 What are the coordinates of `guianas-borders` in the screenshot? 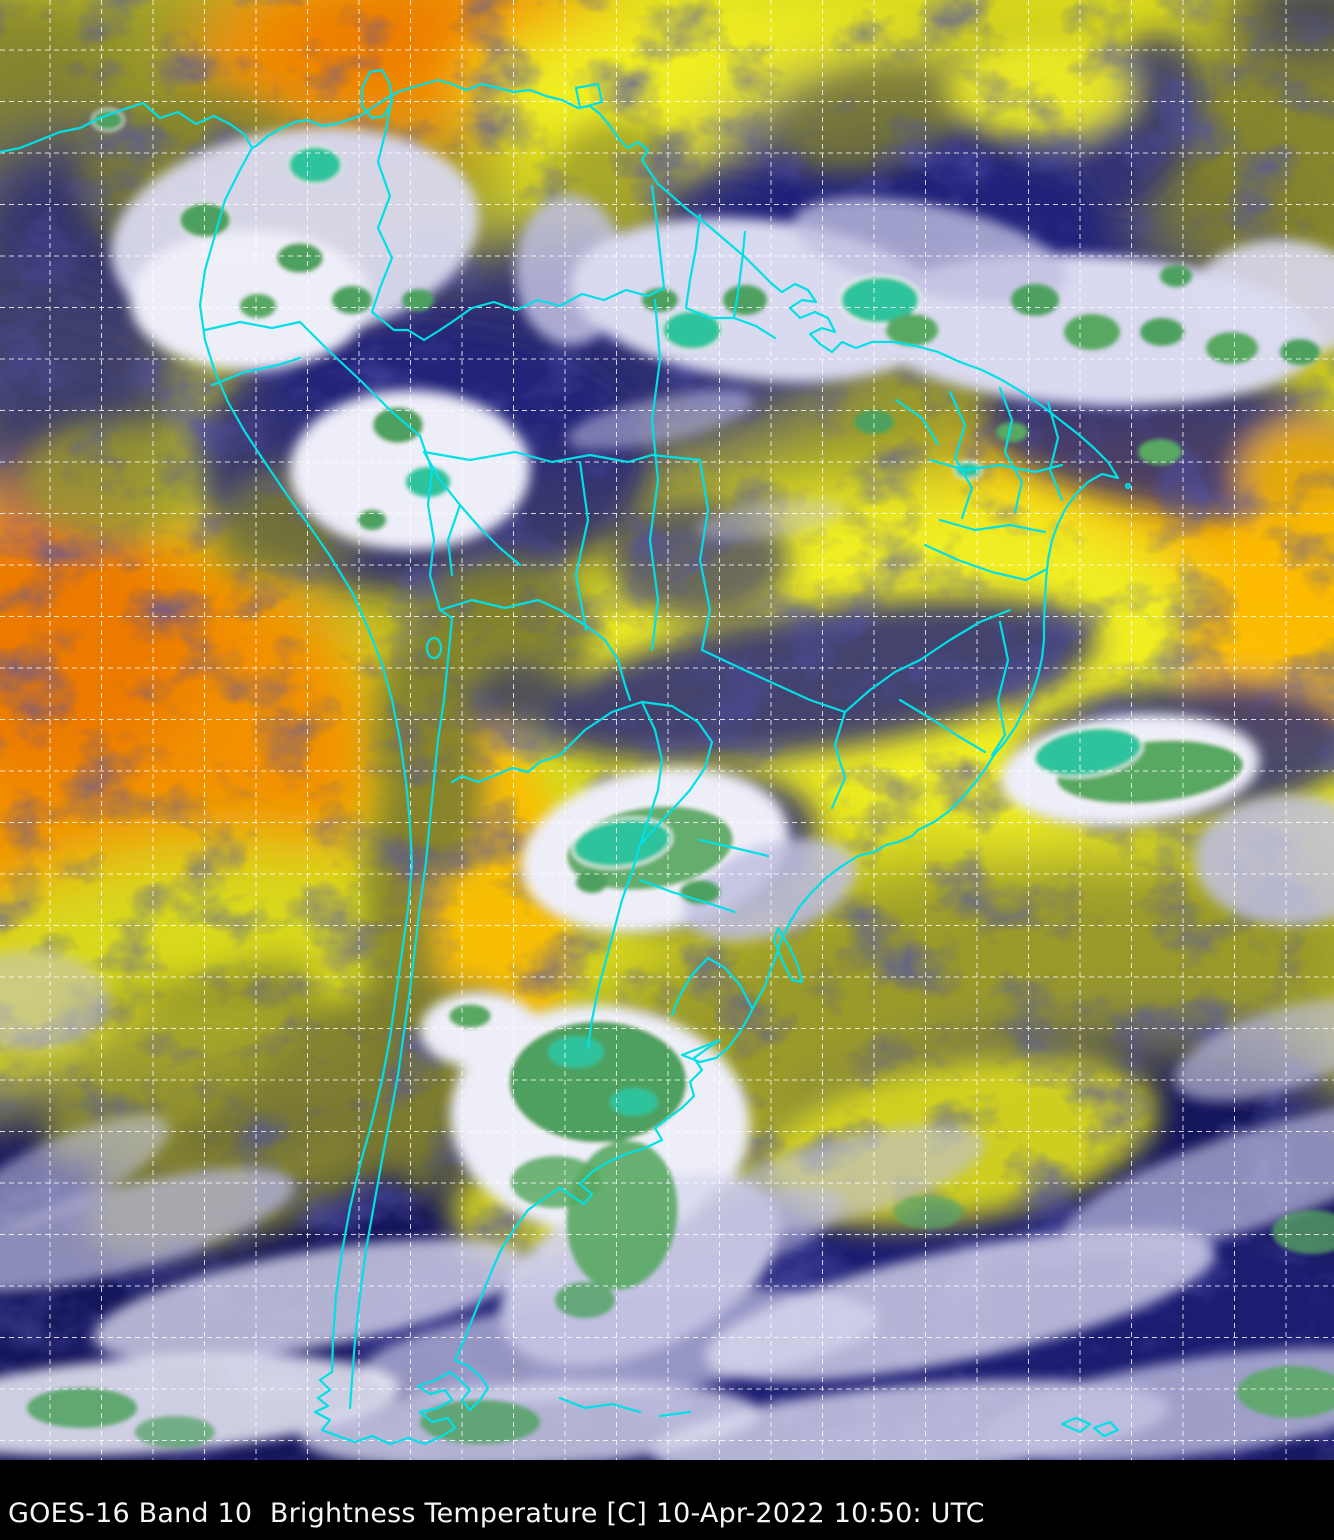 It's located at (713, 262).